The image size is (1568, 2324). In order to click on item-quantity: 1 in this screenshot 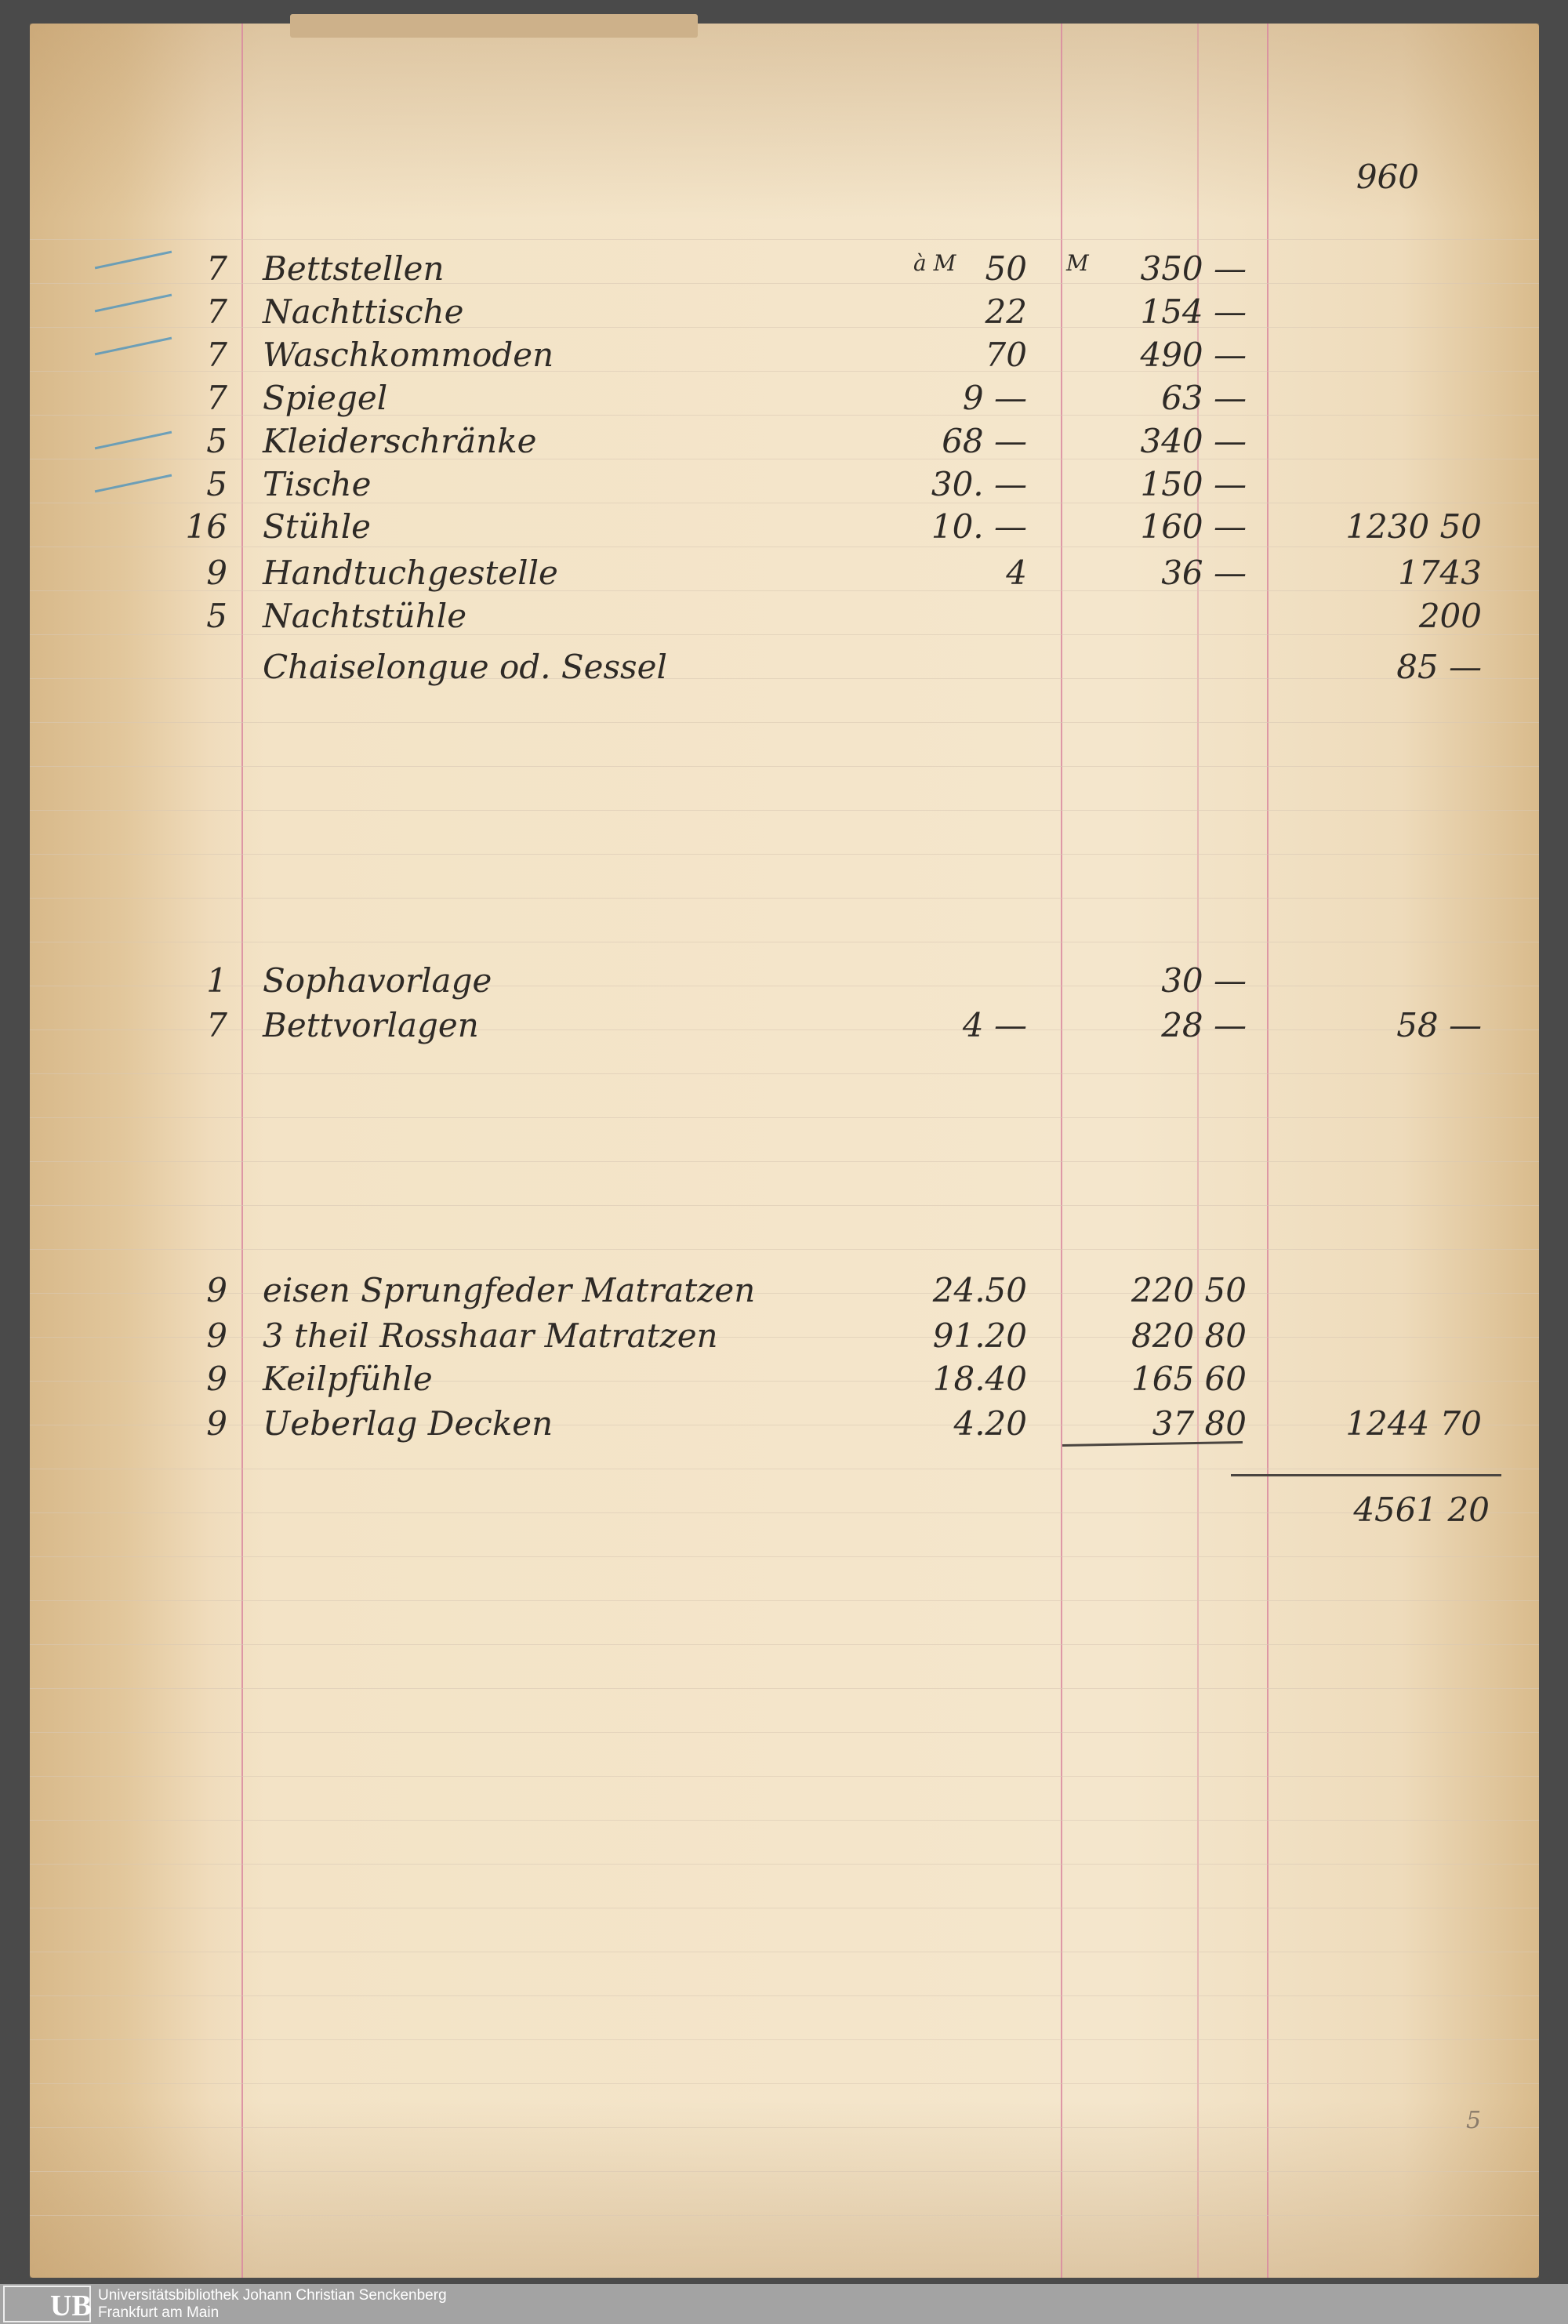, I will do `click(216, 980)`.